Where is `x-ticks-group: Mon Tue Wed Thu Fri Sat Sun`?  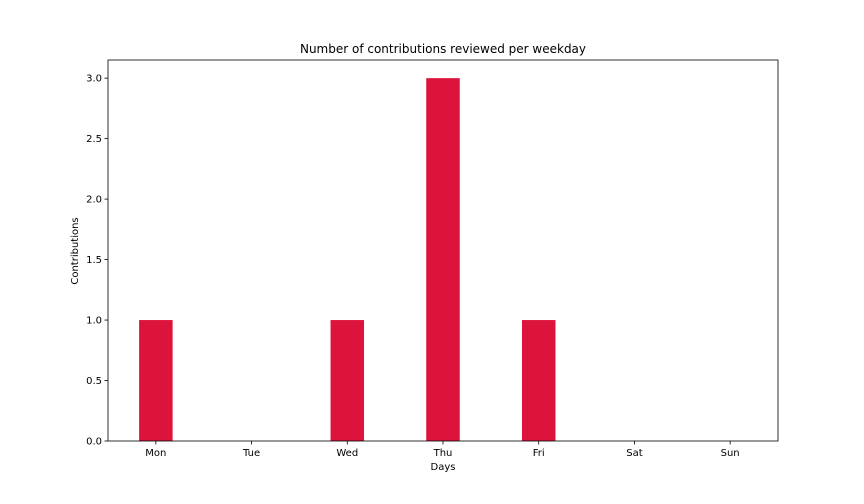
x-ticks-group: Mon Tue Wed Thu Fri Sat Sun is located at coordinates (442, 450).